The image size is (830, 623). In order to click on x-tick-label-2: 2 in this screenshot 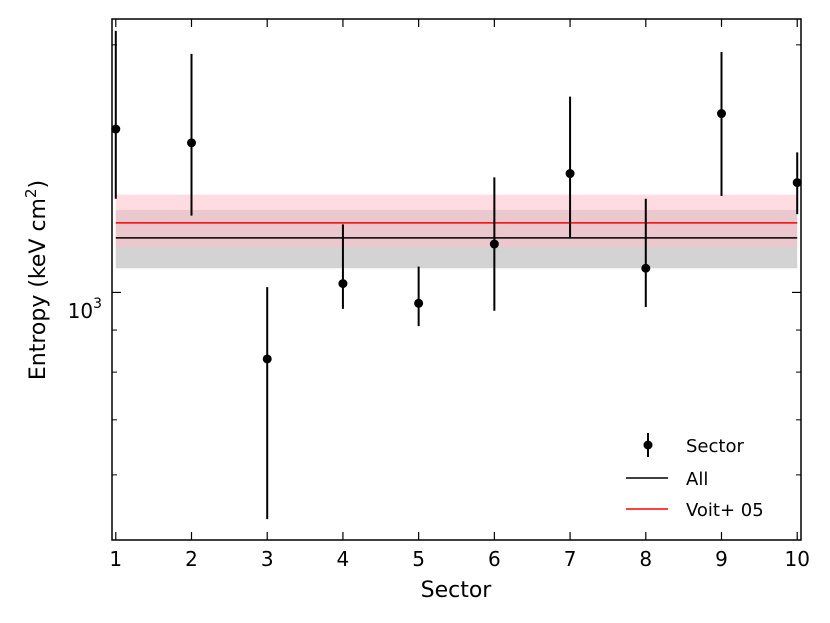, I will do `click(191, 559)`.